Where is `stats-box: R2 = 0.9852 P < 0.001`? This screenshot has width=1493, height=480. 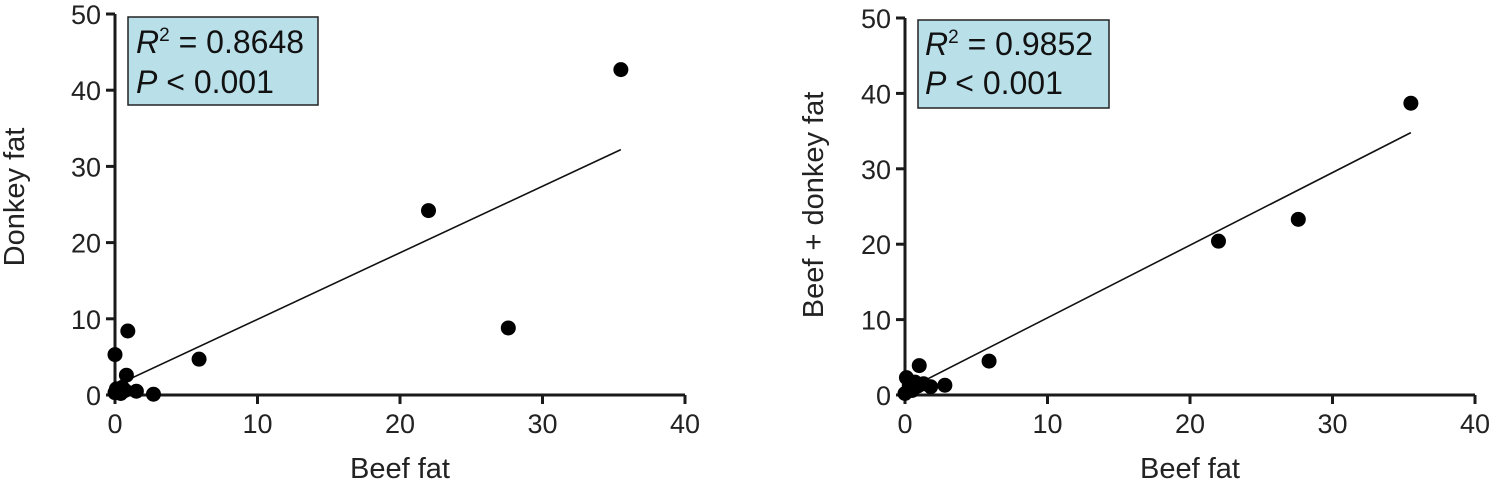
stats-box: R2 = 0.9852 P < 0.001 is located at coordinates (1013, 64).